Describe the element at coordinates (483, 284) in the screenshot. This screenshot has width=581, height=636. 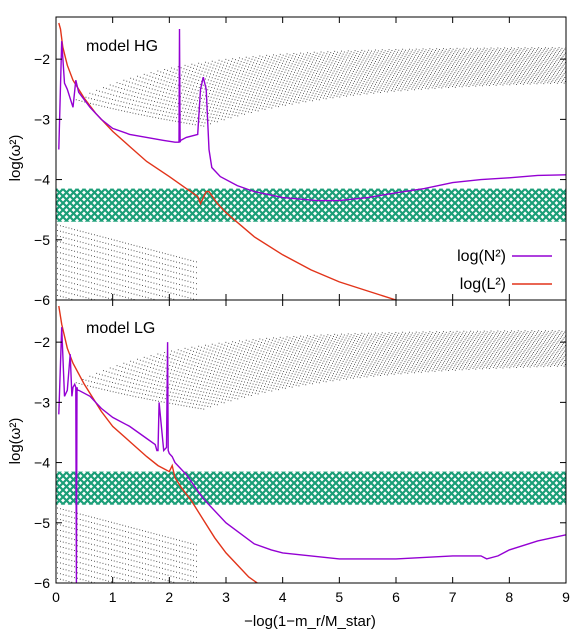
I see `legend-label-l2: log(L²)` at that location.